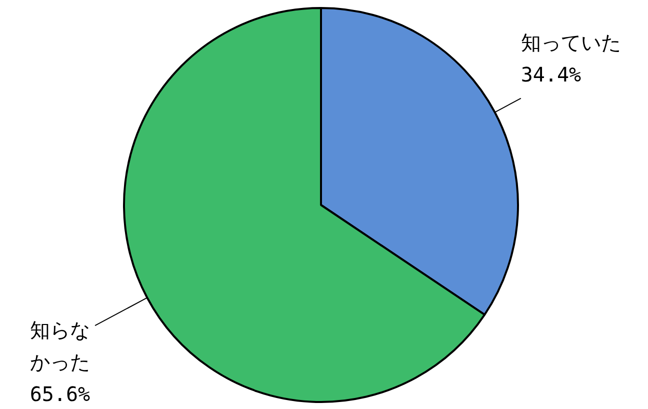 The height and width of the screenshot is (409, 648). What do you see at coordinates (60, 346) in the screenshot?
I see `slice-label: 知らなかった` at bounding box center [60, 346].